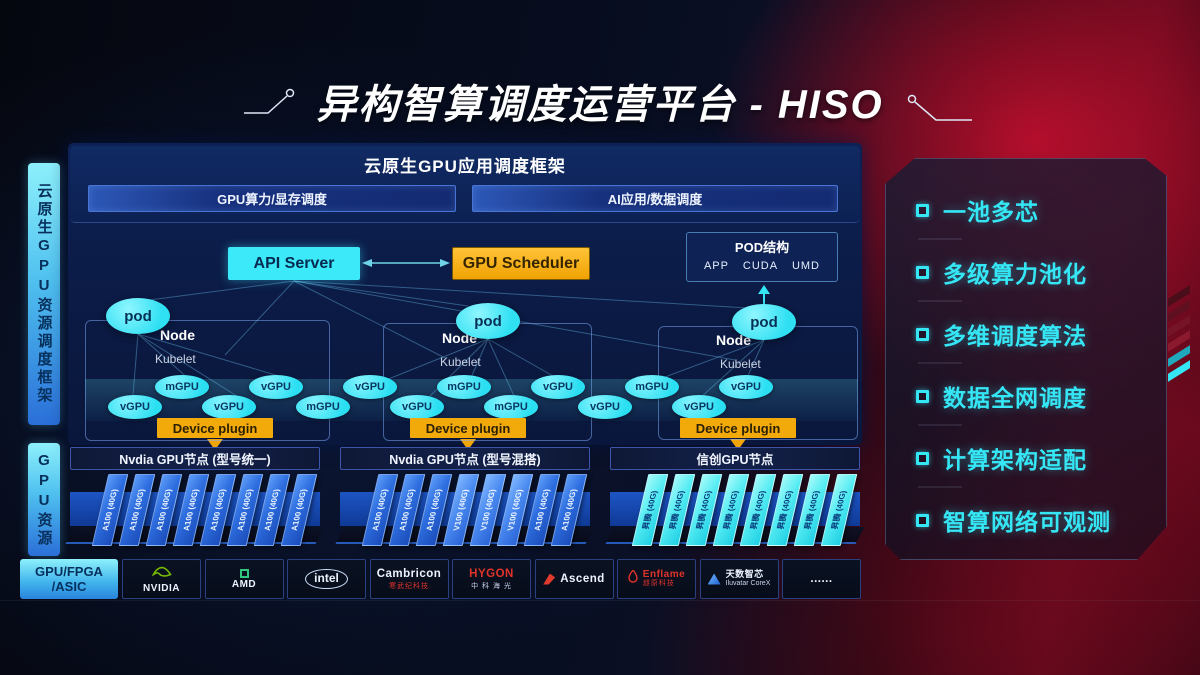  What do you see at coordinates (521, 263) in the screenshot?
I see `gpu-scheduler-box: GPU Scheduler` at bounding box center [521, 263].